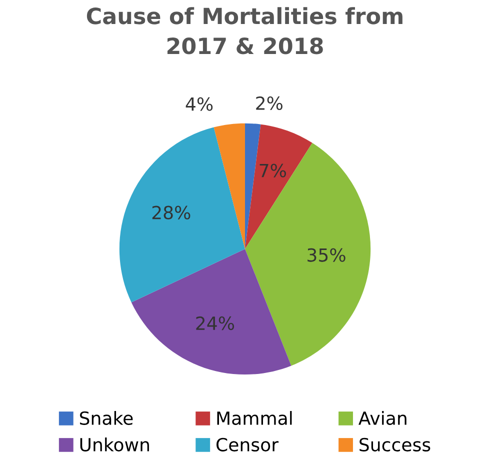  What do you see at coordinates (382, 418) in the screenshot?
I see `legend-label: Avian` at bounding box center [382, 418].